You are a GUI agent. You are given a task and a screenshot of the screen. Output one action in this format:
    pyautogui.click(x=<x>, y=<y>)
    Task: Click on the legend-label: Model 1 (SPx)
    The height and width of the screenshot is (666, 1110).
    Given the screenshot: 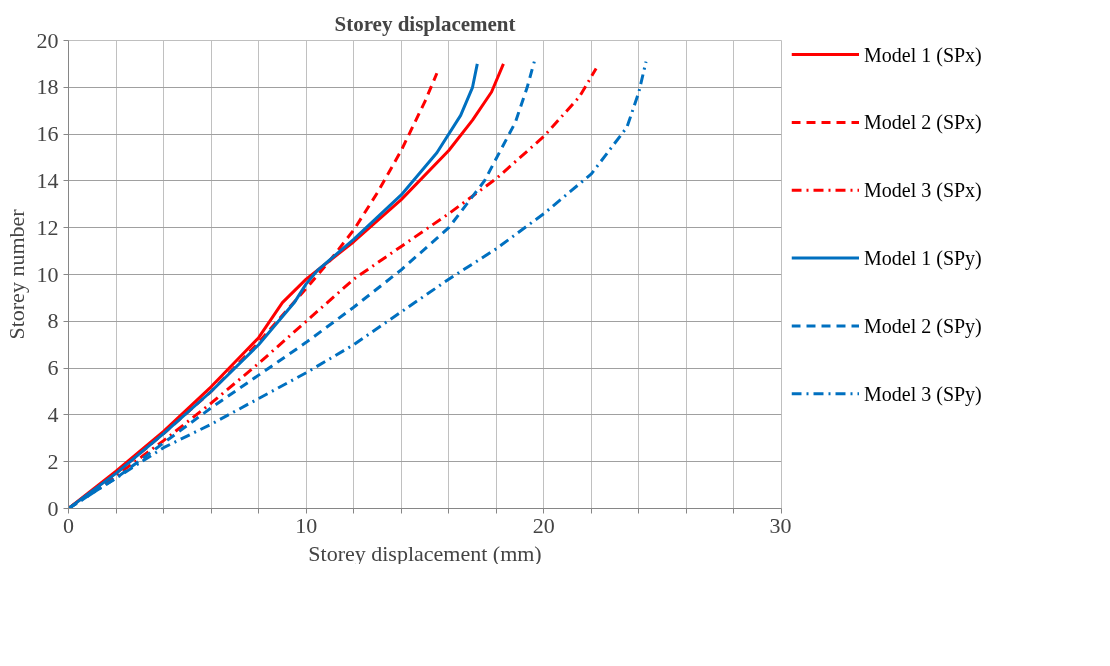 What is the action you would take?
    pyautogui.click(x=923, y=55)
    